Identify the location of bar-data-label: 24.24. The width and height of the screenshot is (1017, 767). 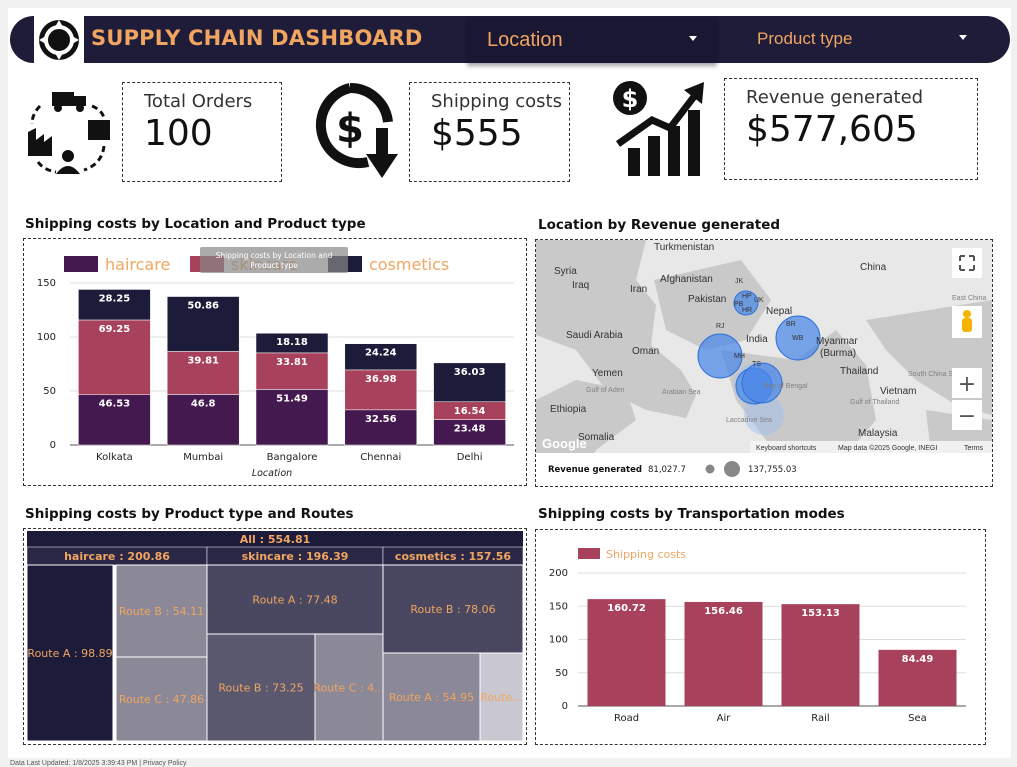
(381, 353).